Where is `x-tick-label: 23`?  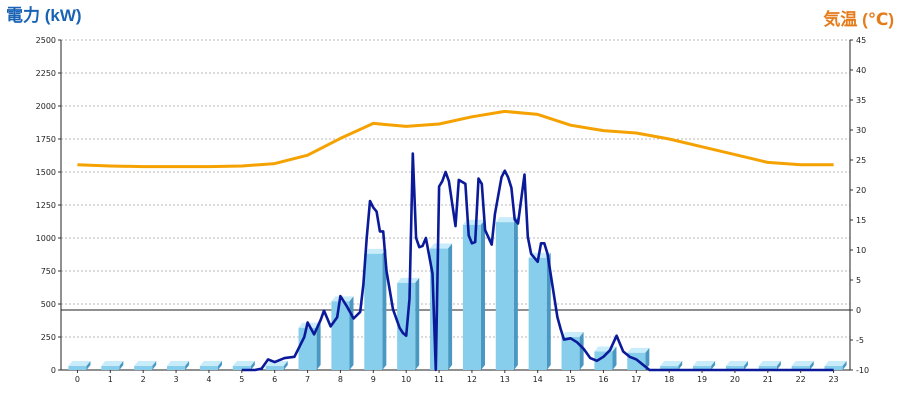 x-tick-label: 23 is located at coordinates (833, 379).